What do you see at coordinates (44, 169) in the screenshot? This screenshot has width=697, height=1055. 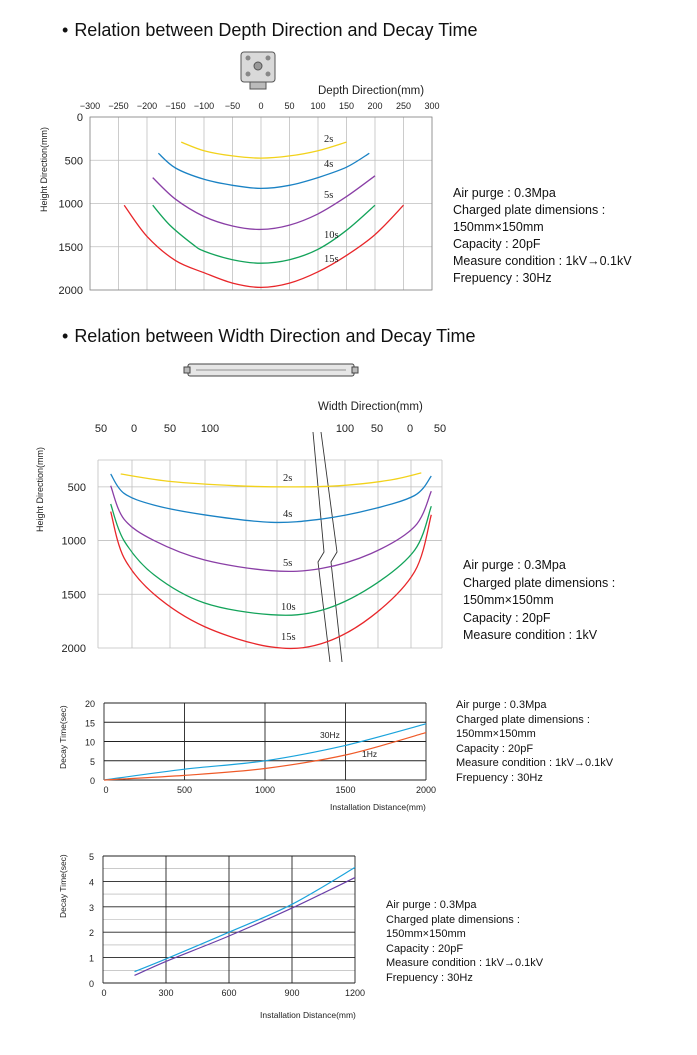 I see `y-axis-label: Height Direction(mm)` at bounding box center [44, 169].